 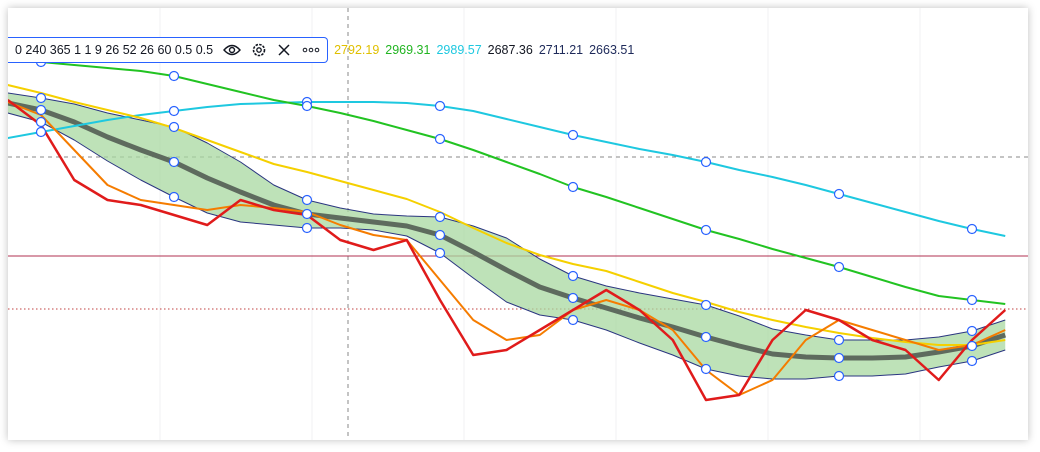 What do you see at coordinates (284, 50) in the screenshot?
I see `close-icon` at bounding box center [284, 50].